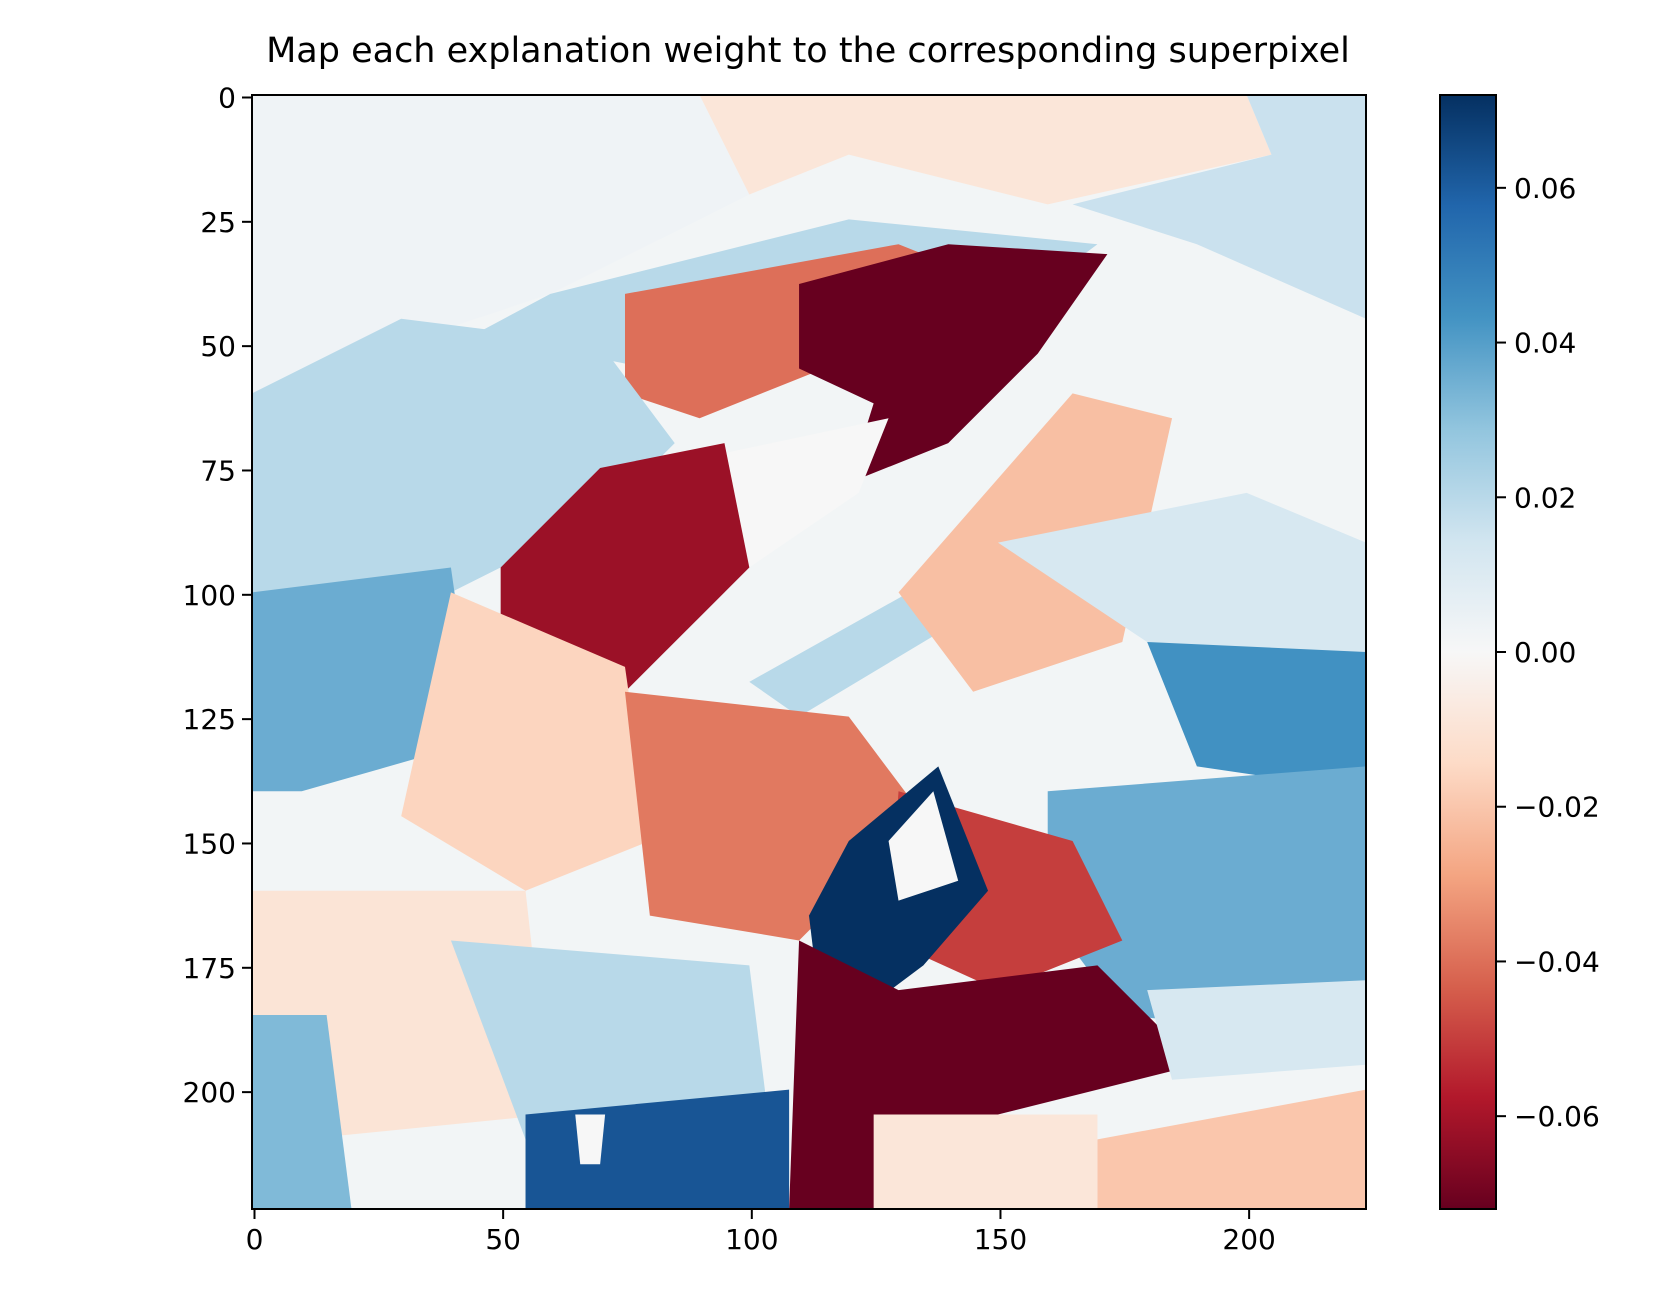 The height and width of the screenshot is (1300, 1675). I want to click on x-tick-label: 100, so click(751, 1239).